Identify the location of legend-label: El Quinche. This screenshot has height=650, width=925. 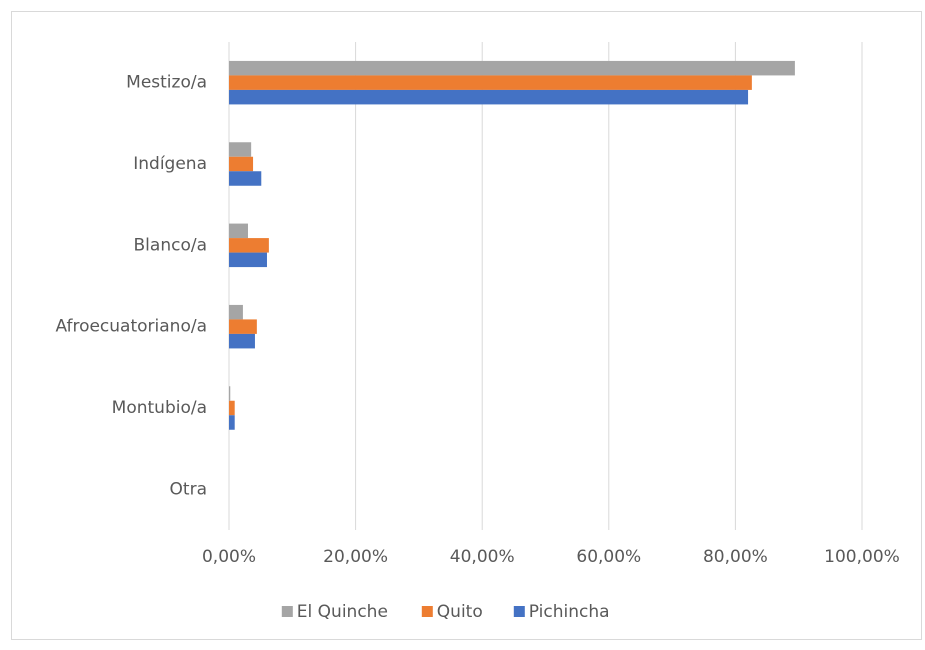
(342, 612).